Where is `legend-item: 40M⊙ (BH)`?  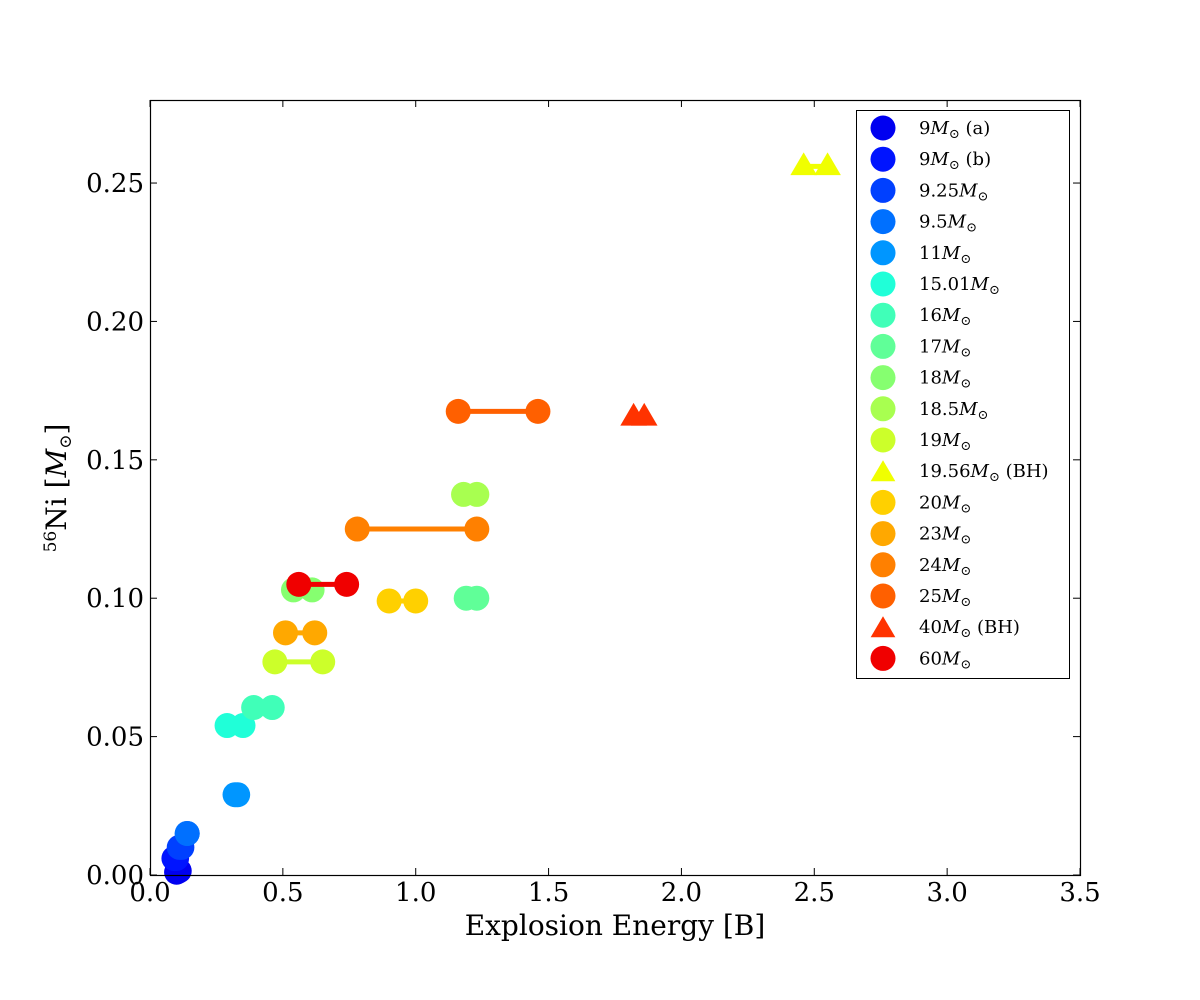 legend-item: 40M⊙ (BH) is located at coordinates (945, 628).